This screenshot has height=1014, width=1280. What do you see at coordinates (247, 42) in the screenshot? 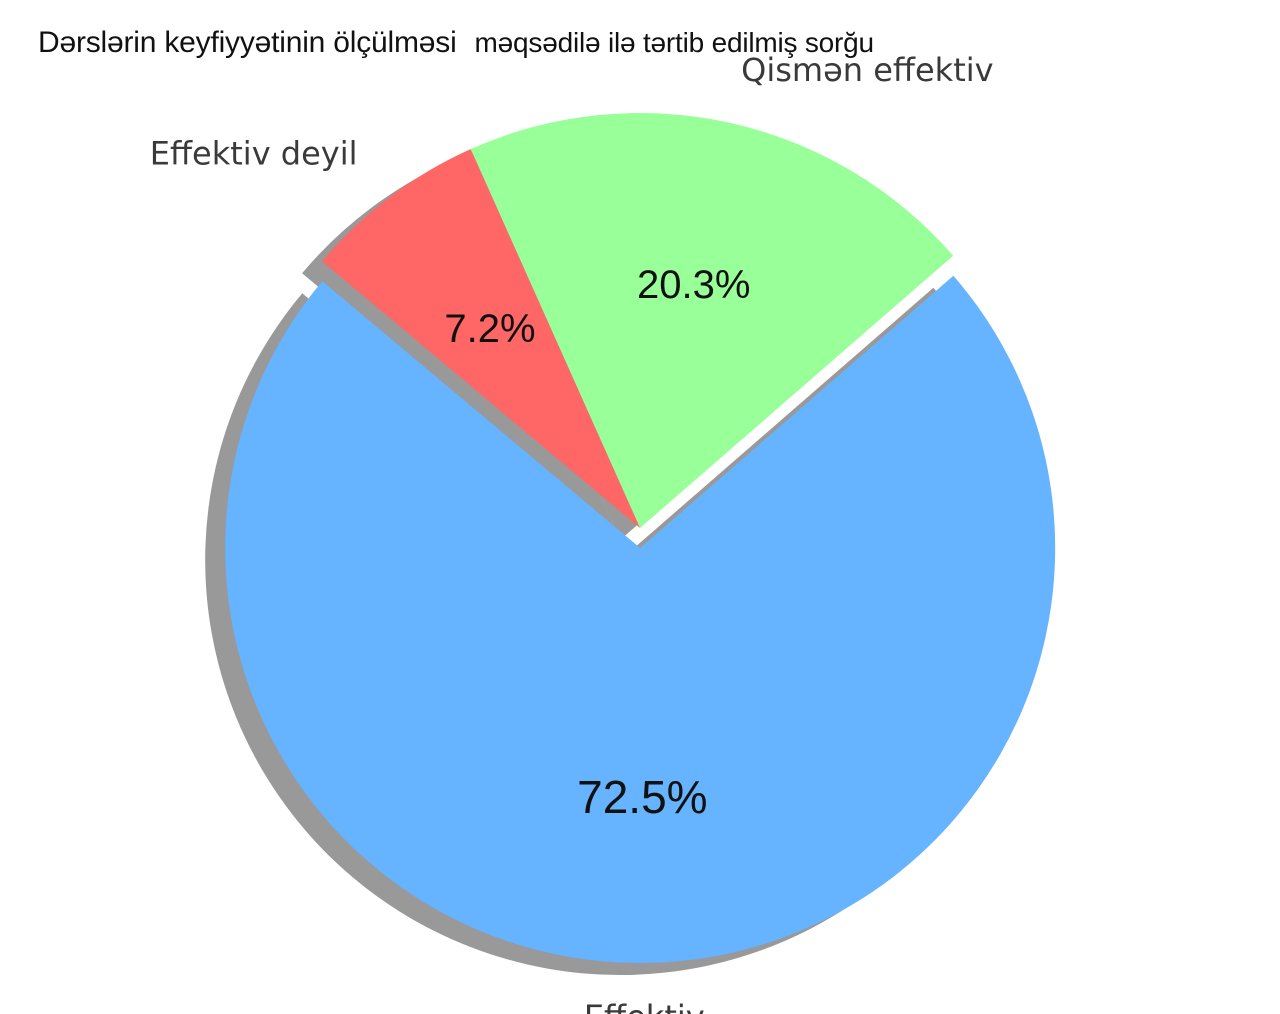
I see `chart-title-main: Dərslərin keyfiyyətinin ölçülməsi` at bounding box center [247, 42].